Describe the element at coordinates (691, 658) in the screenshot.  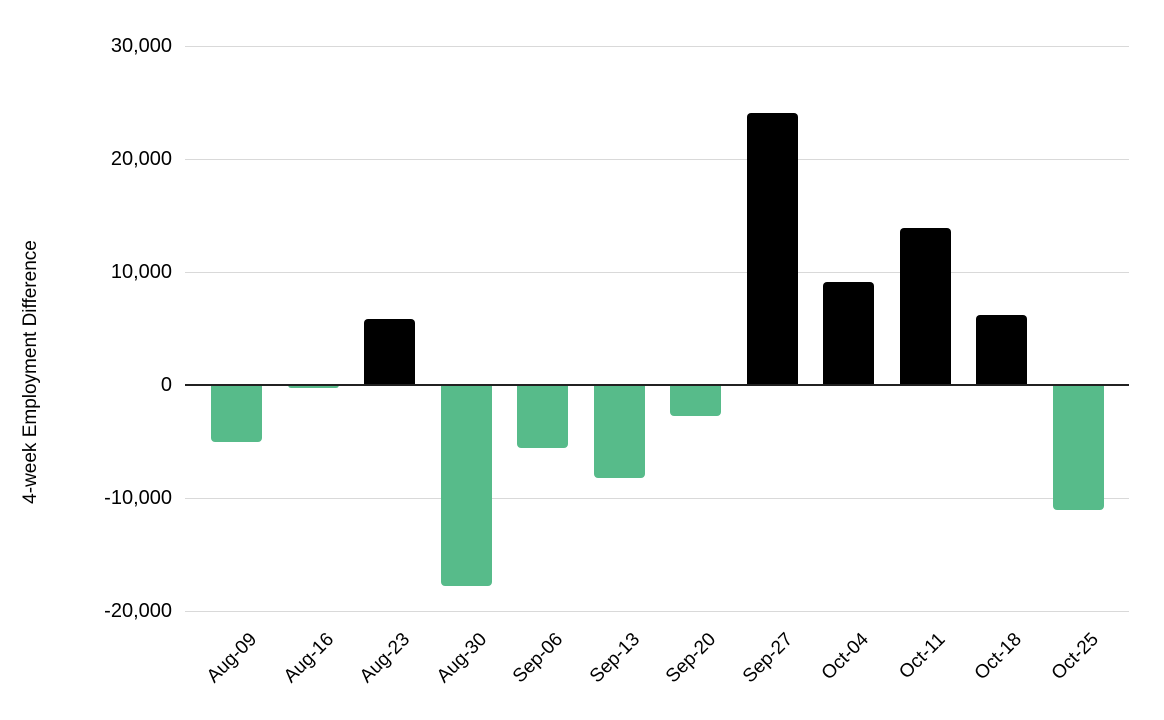
I see `x-tick-label: Sep-20` at that location.